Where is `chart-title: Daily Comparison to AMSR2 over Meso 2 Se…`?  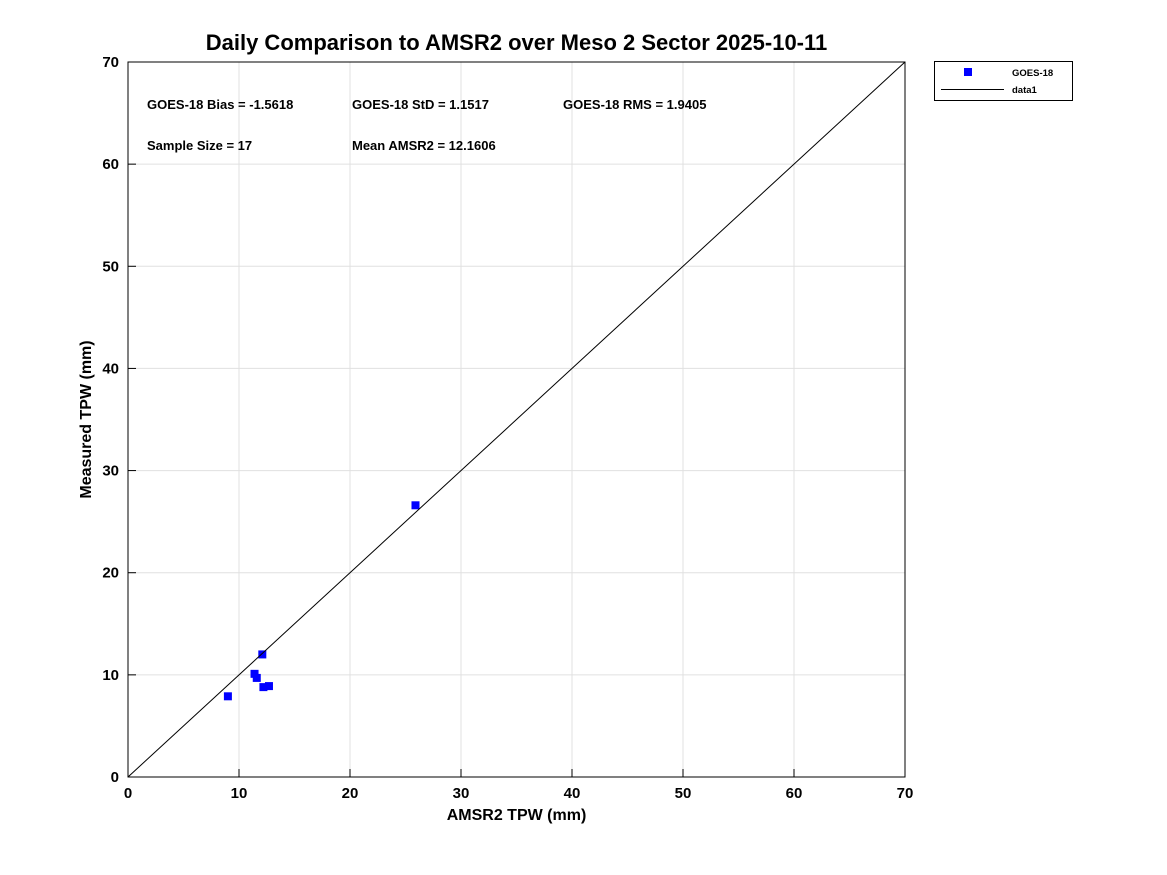 chart-title: Daily Comparison to AMSR2 over Meso 2 Se… is located at coordinates (517, 42).